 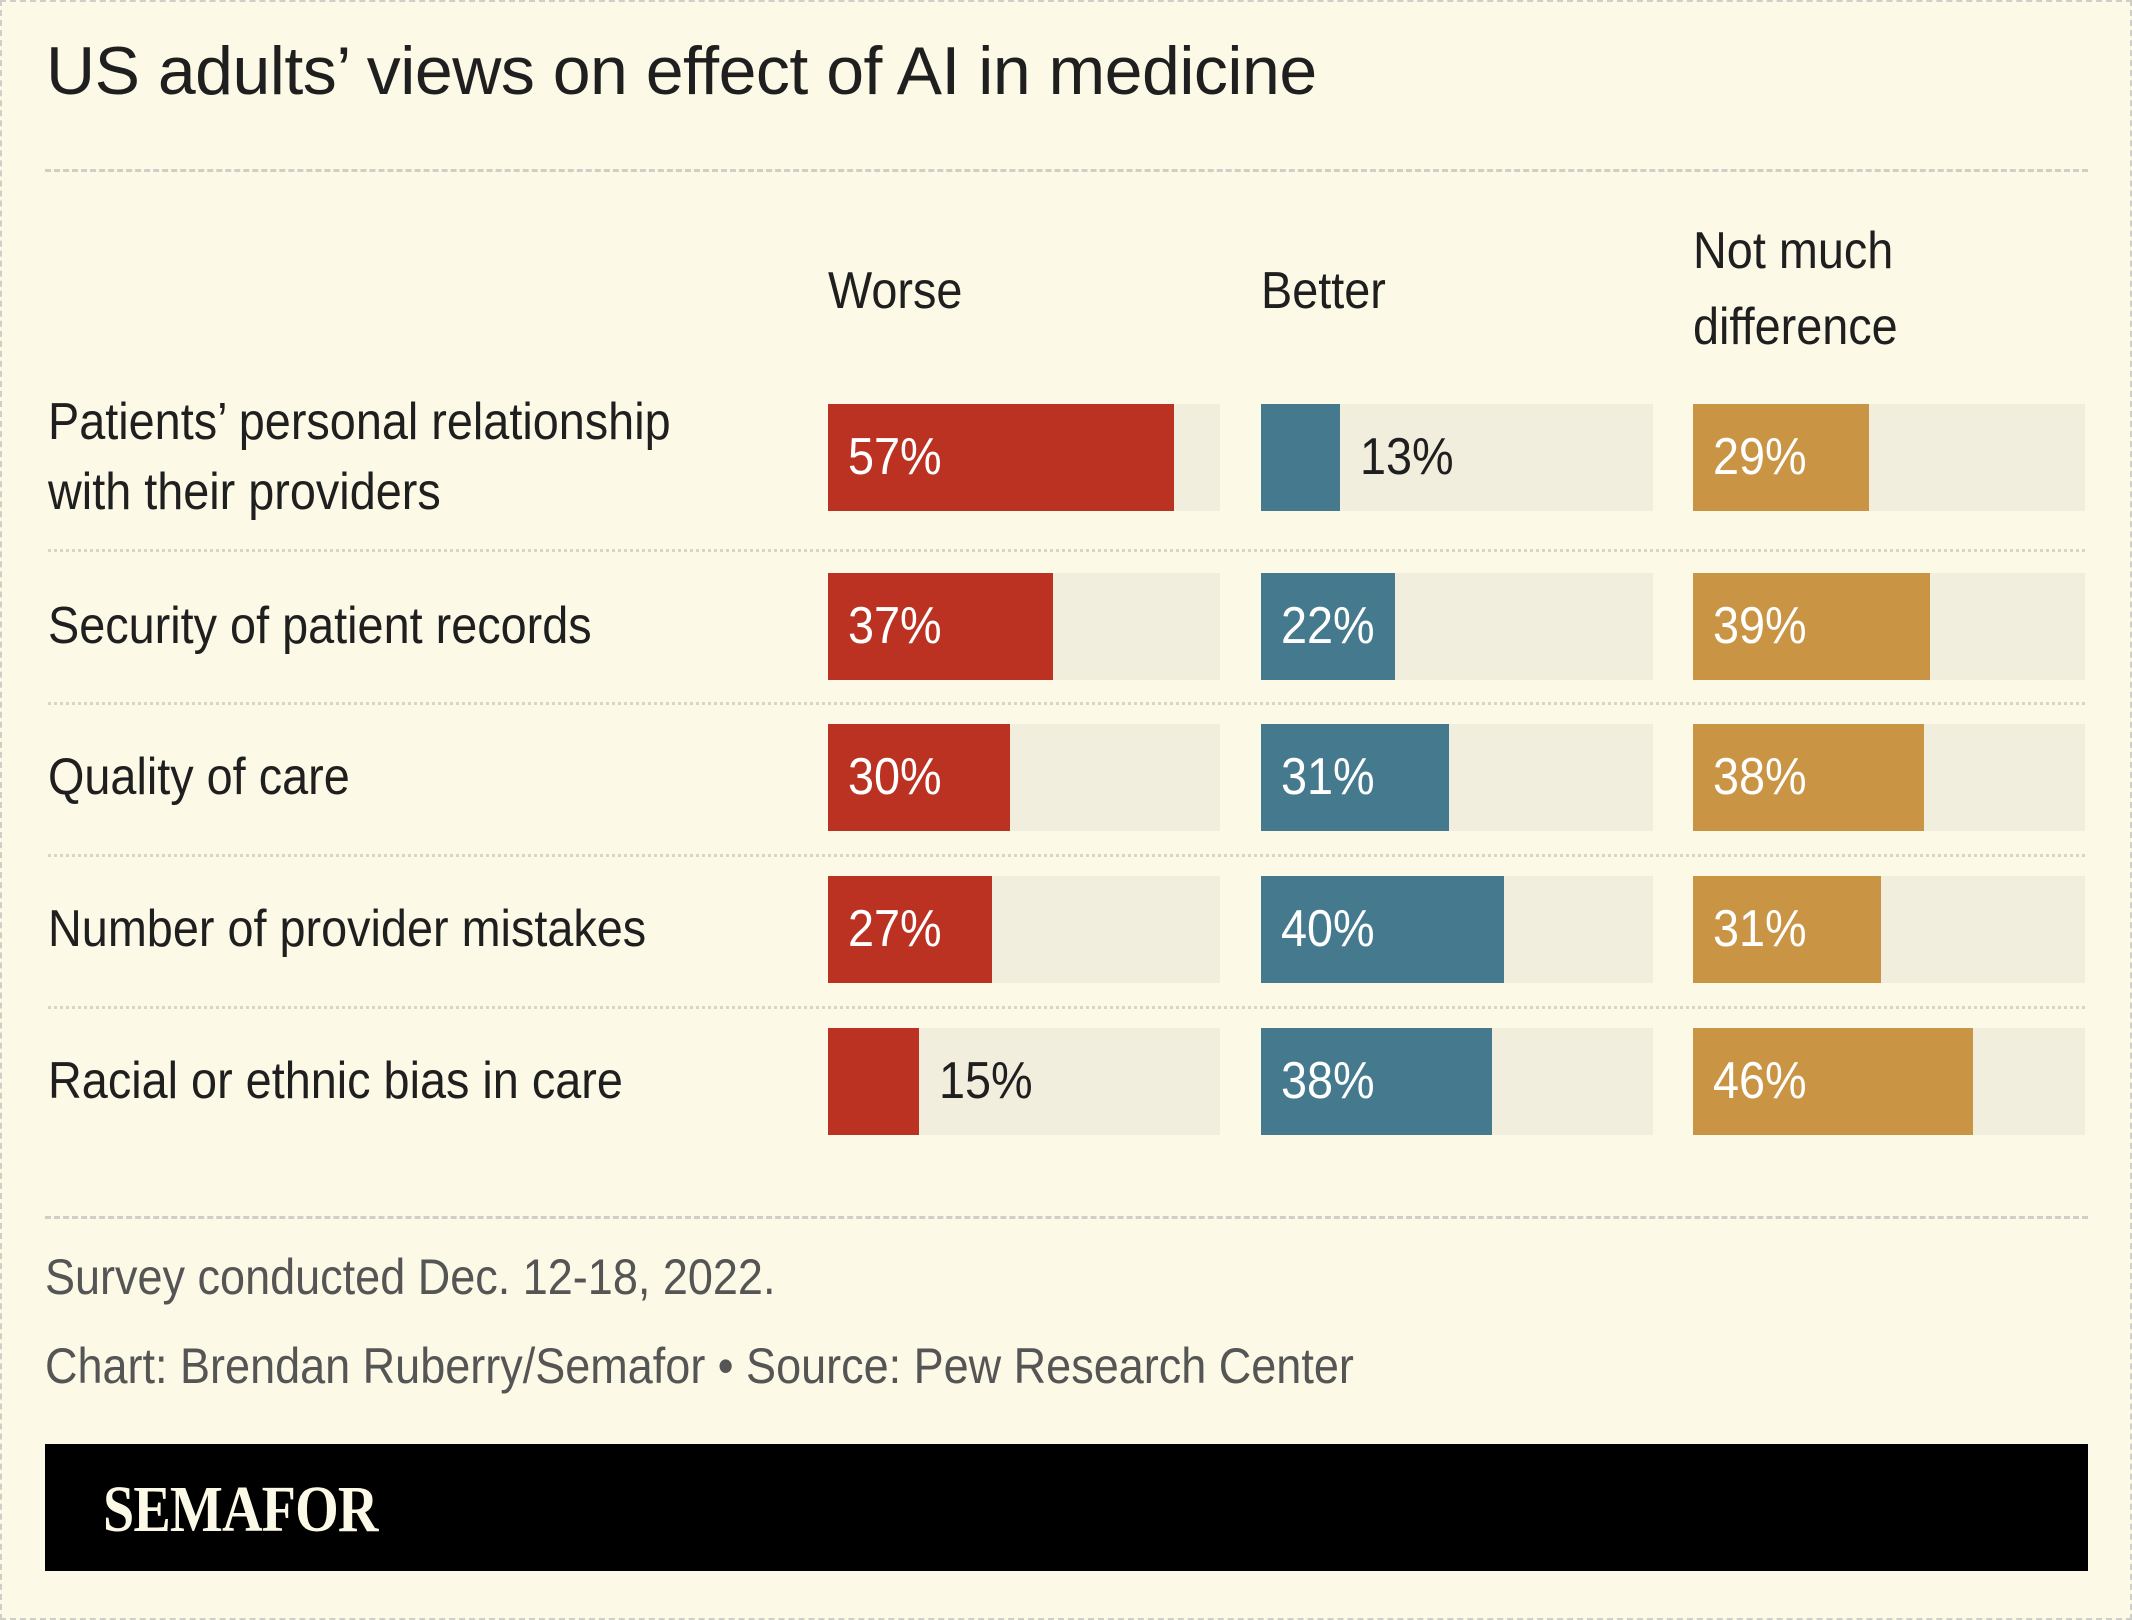 What do you see at coordinates (1066, 1507) in the screenshot?
I see `brand-footer: SEMAFOR` at bounding box center [1066, 1507].